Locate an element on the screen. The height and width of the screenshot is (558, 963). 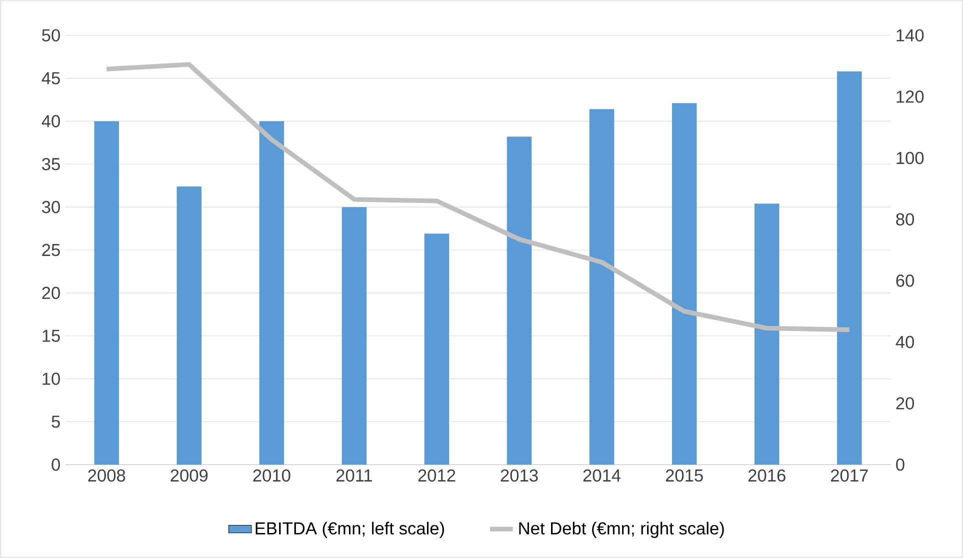
x-tick-label: 2009 is located at coordinates (189, 475).